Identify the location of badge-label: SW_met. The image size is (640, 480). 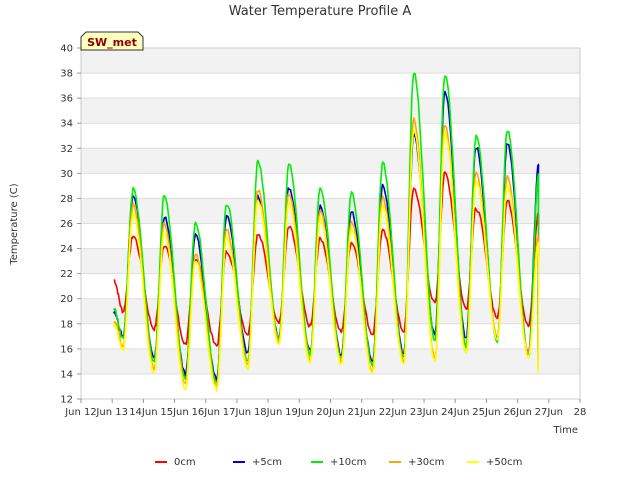
(112, 42).